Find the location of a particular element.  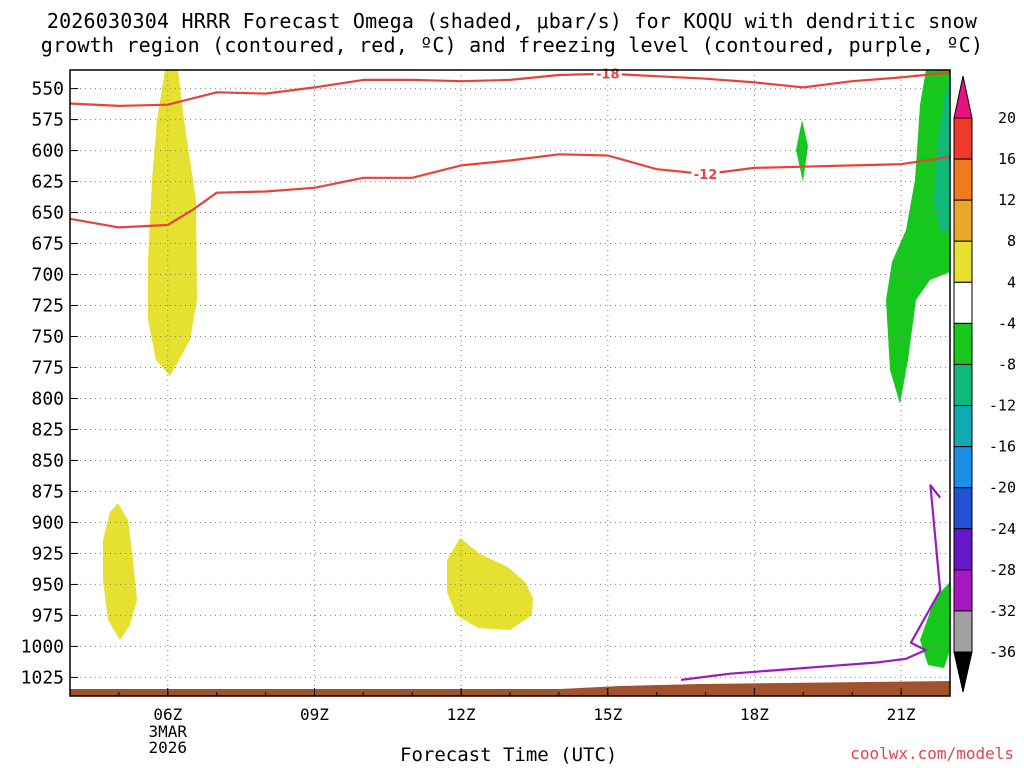

colorbar-top-arrow is located at coordinates (963, 97).